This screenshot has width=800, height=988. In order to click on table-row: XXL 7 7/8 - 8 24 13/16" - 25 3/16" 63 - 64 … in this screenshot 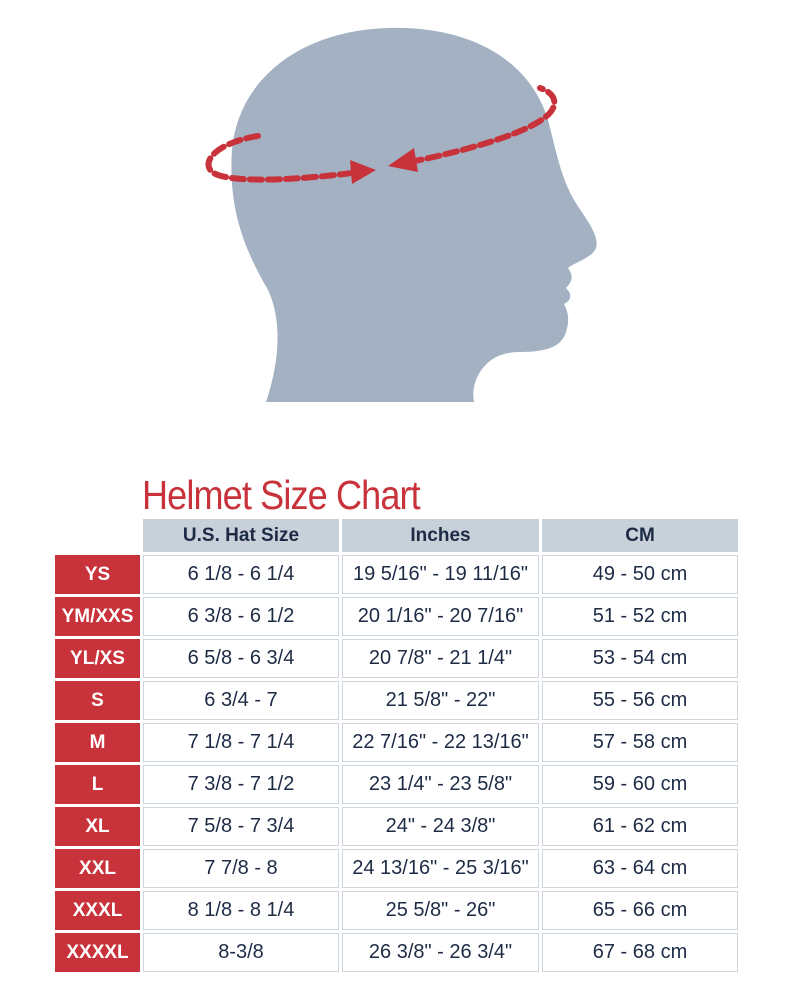, I will do `click(396, 868)`.